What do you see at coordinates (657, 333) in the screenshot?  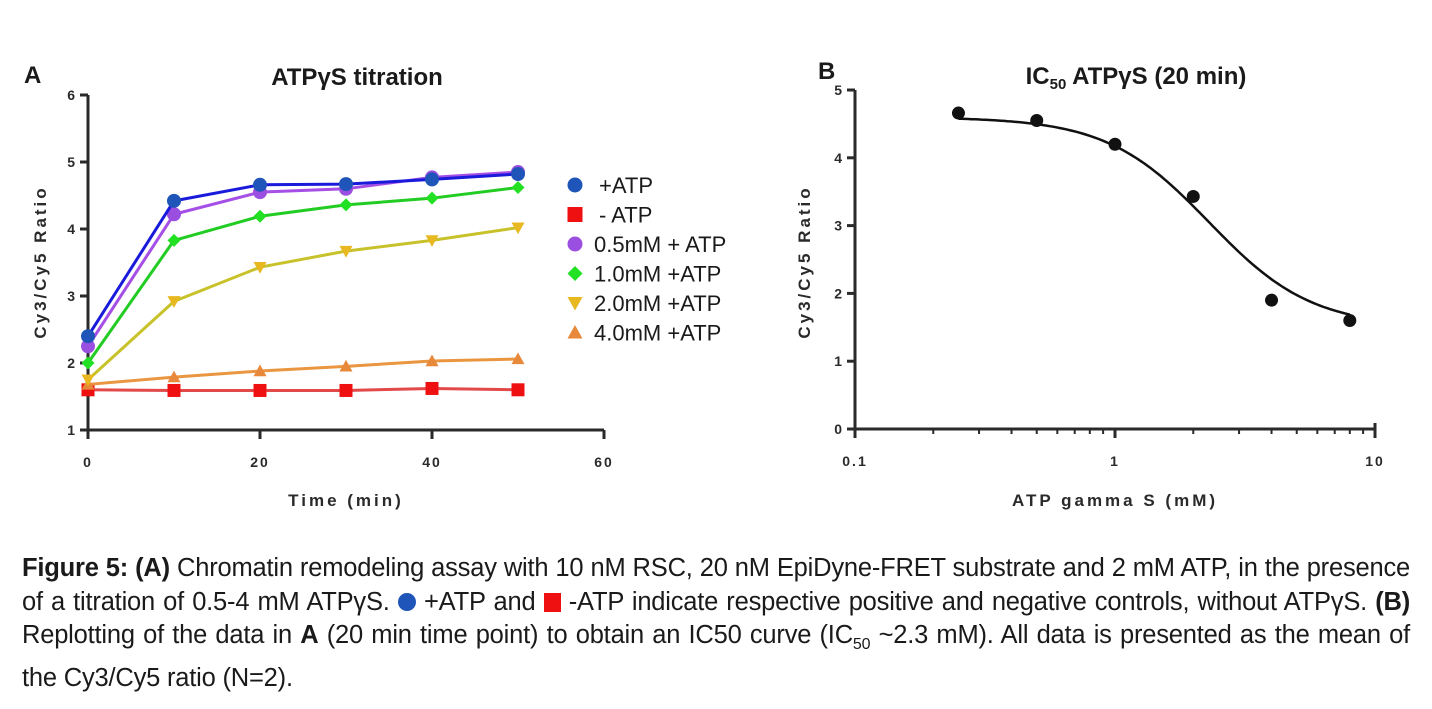 I see `legend-label: 4.0mM +ATP` at bounding box center [657, 333].